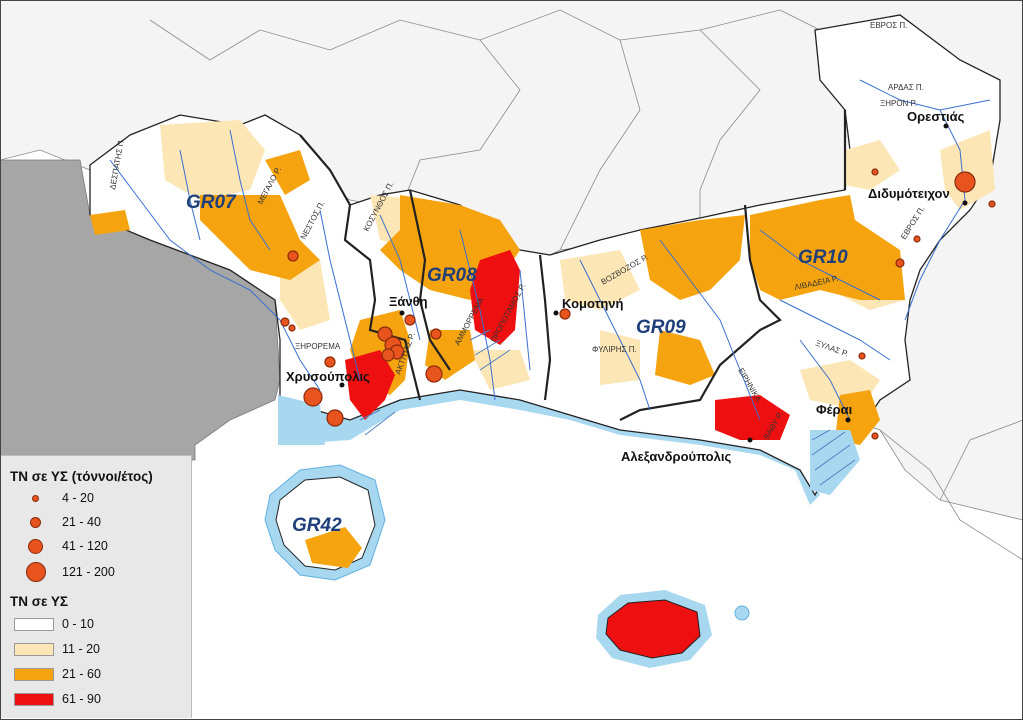 The width and height of the screenshot is (1023, 720). I want to click on legend-point-label: 41 - 120, so click(85, 546).